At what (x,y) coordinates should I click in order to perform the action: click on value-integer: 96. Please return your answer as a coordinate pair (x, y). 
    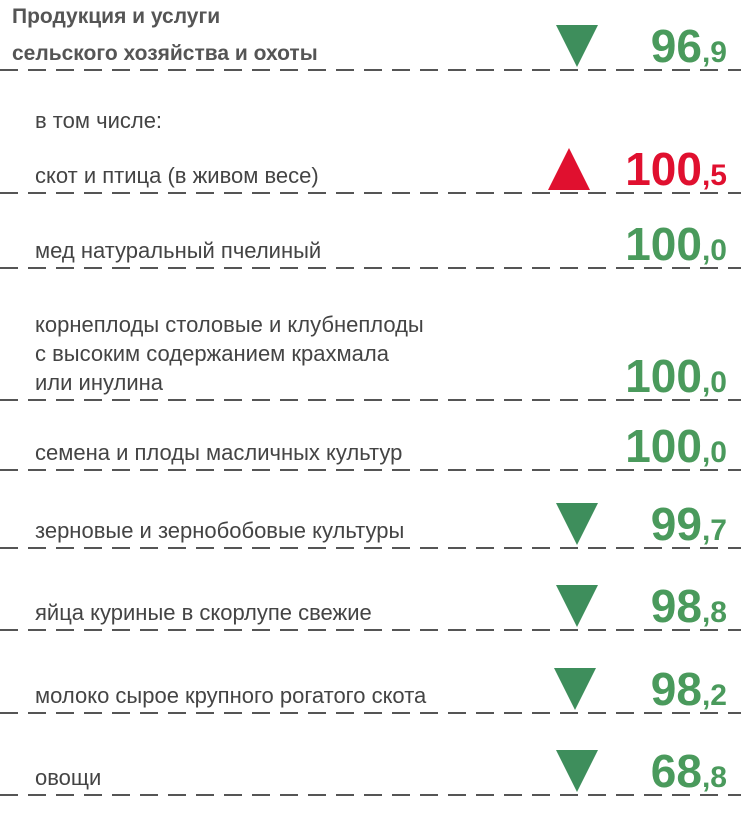
    Looking at the image, I should click on (676, 46).